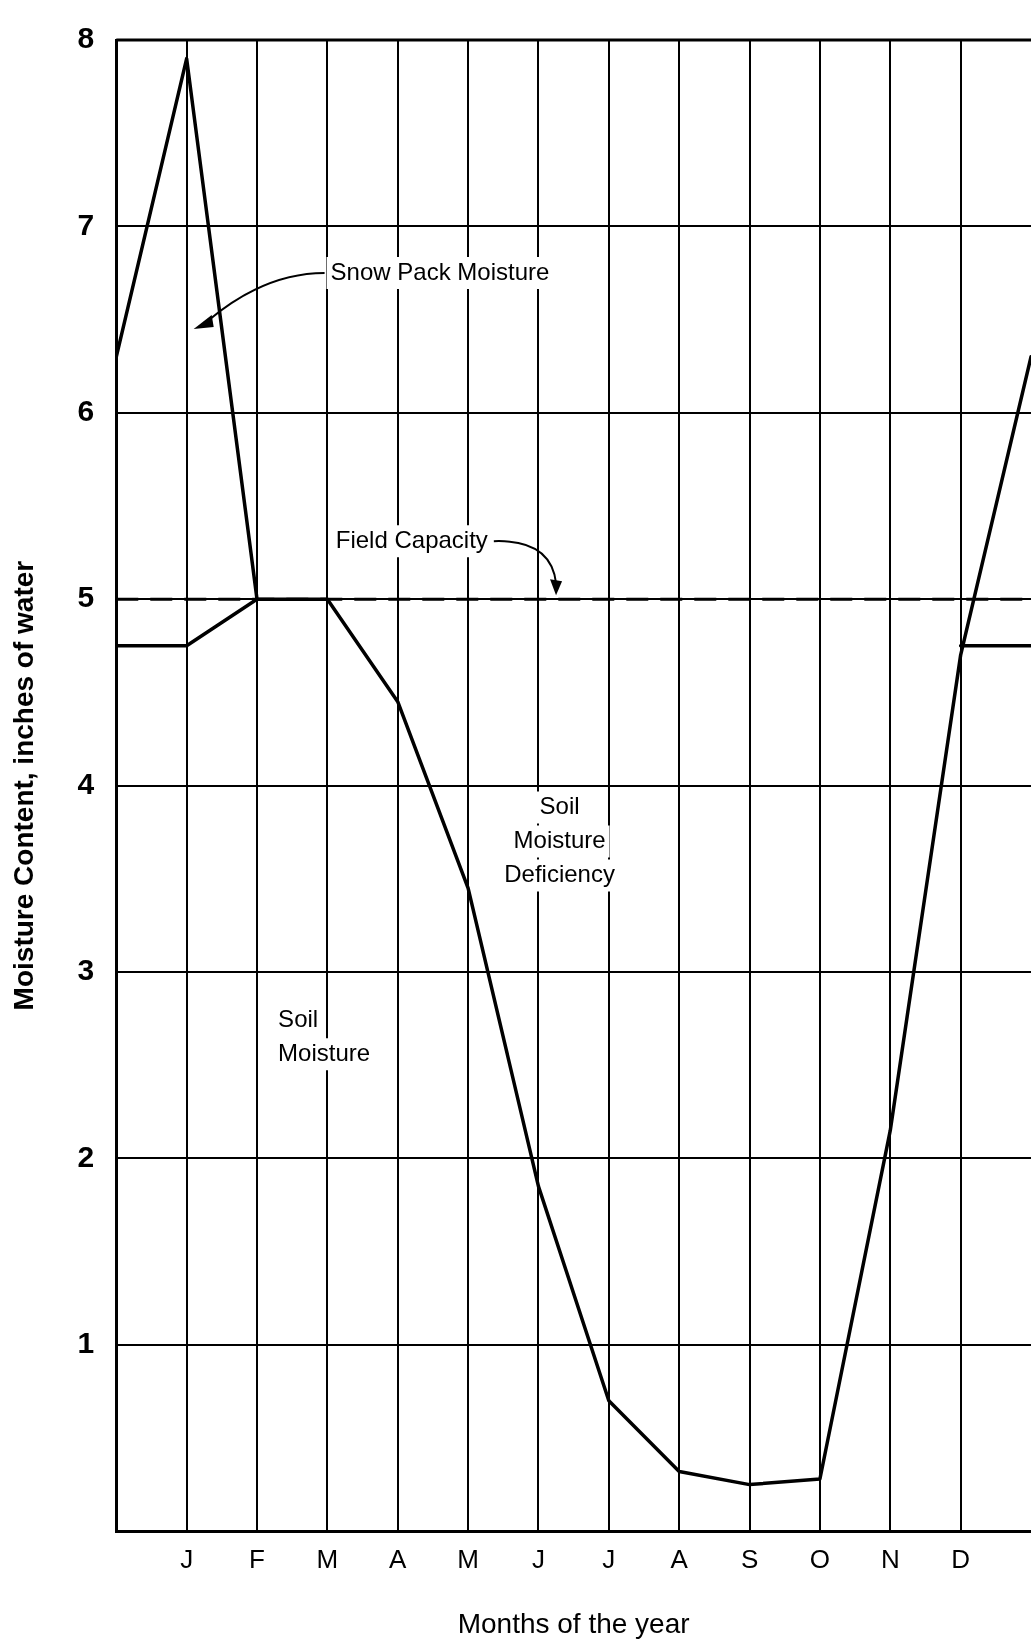  Describe the element at coordinates (86, 970) in the screenshot. I see `y-tick-label: 3` at that location.